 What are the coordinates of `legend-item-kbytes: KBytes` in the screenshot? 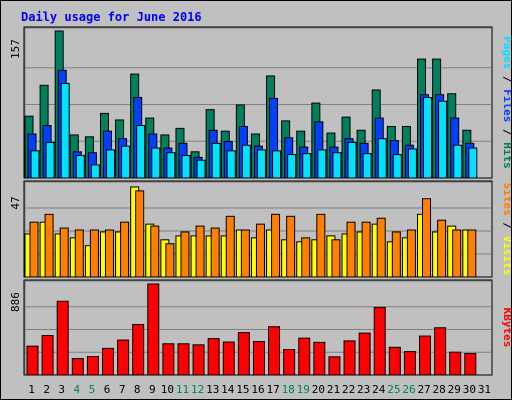 It's located at (506, 328).